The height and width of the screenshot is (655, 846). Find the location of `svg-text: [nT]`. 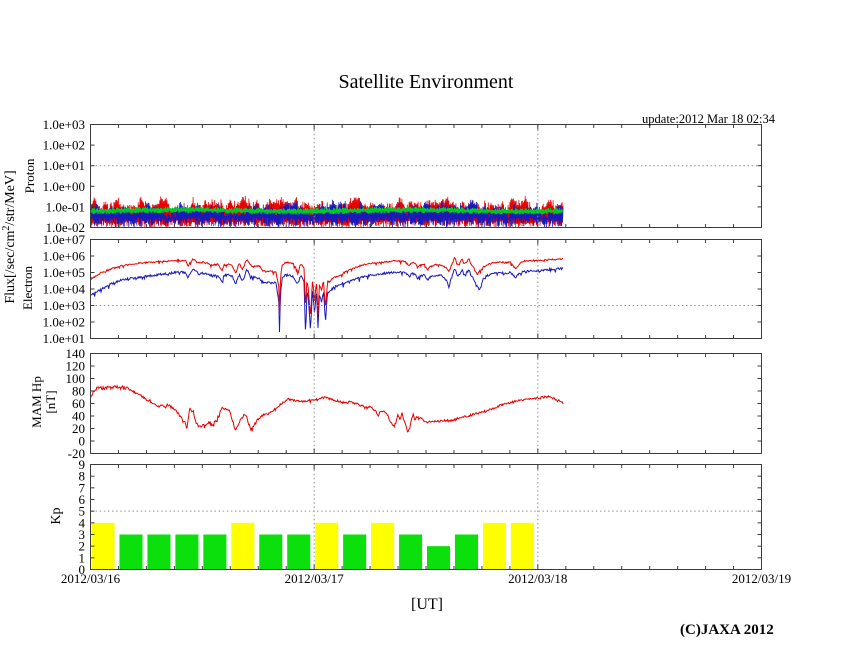

svg-text: [nT] is located at coordinates (50, 401).